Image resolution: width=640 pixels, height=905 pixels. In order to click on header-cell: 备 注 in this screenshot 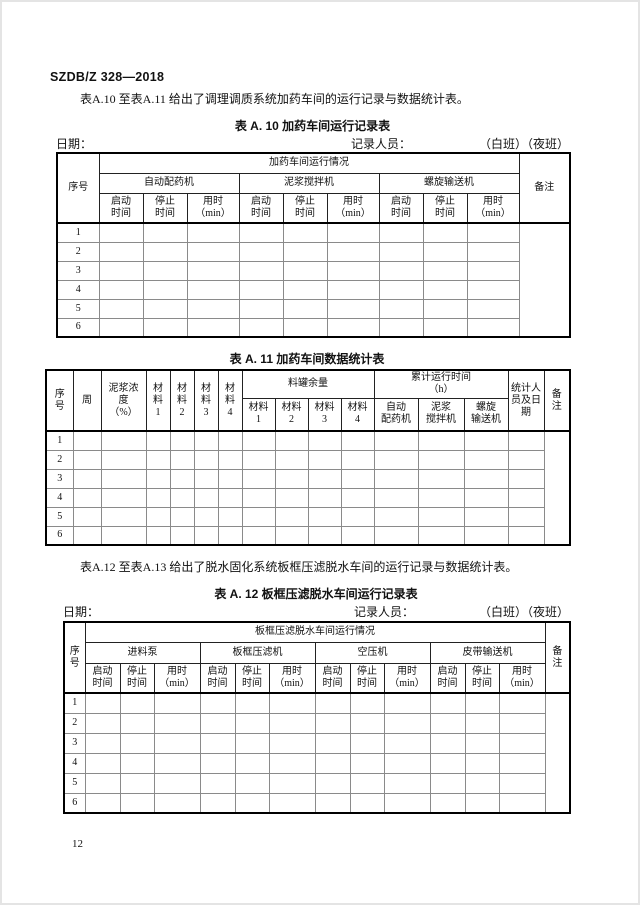, I will do `click(557, 657)`.